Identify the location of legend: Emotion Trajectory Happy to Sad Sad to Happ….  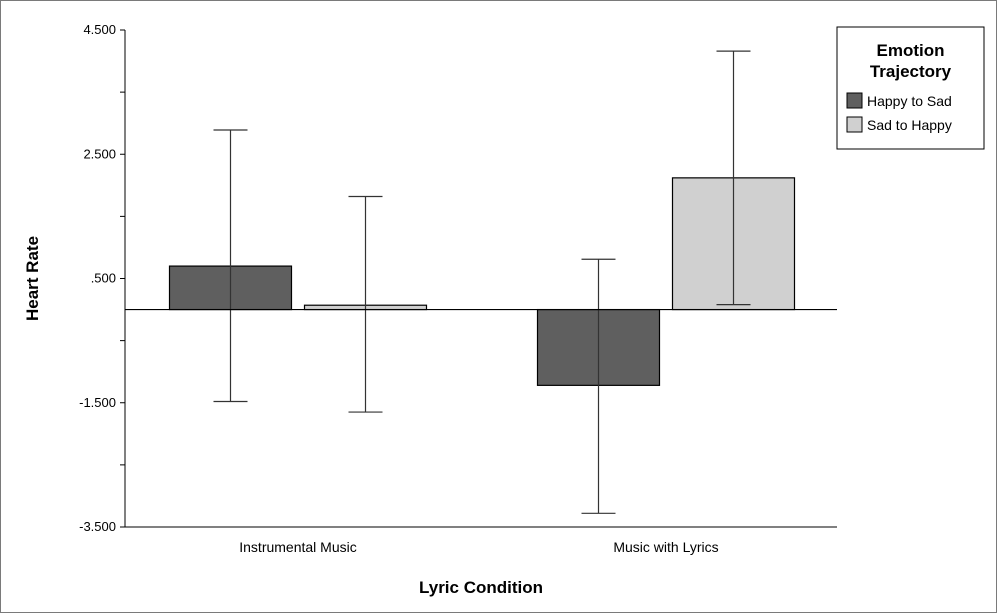
(910, 88).